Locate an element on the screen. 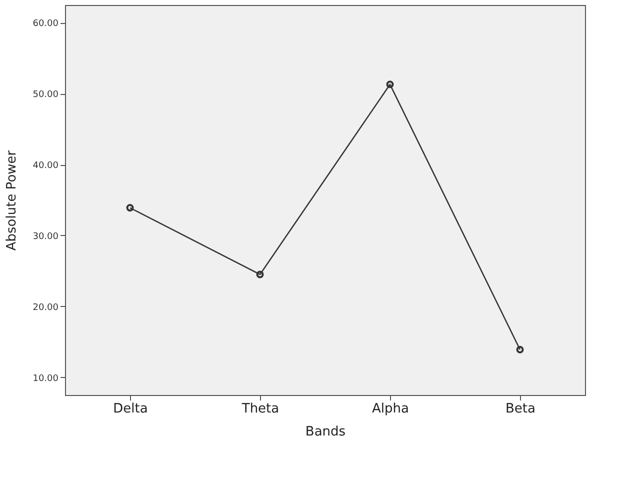  y-tick-label: 30.00 is located at coordinates (45, 237).